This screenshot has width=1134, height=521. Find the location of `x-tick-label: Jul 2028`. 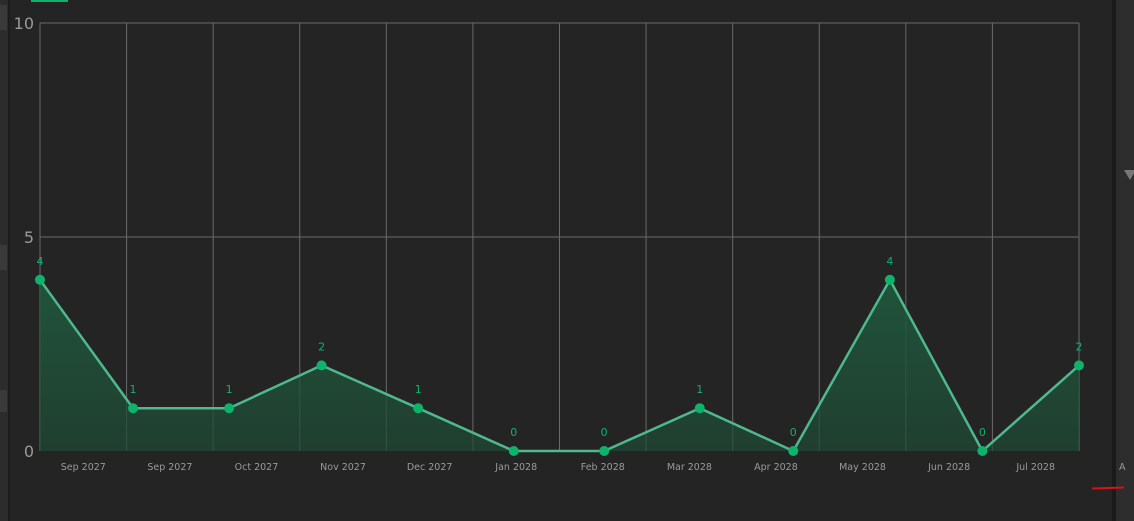

x-tick-label: Jul 2028 is located at coordinates (1035, 467).